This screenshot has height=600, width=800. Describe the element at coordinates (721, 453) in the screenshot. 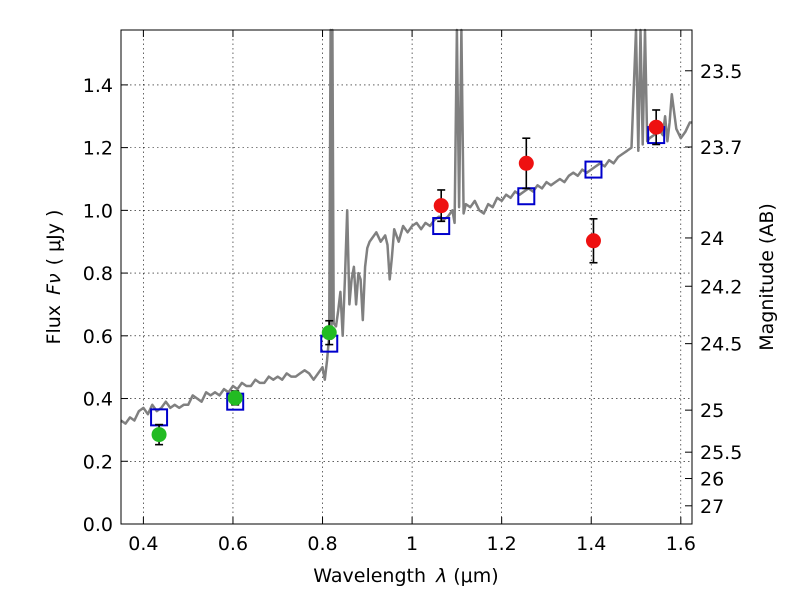

I see `y2-tick-label: 25.5` at that location.